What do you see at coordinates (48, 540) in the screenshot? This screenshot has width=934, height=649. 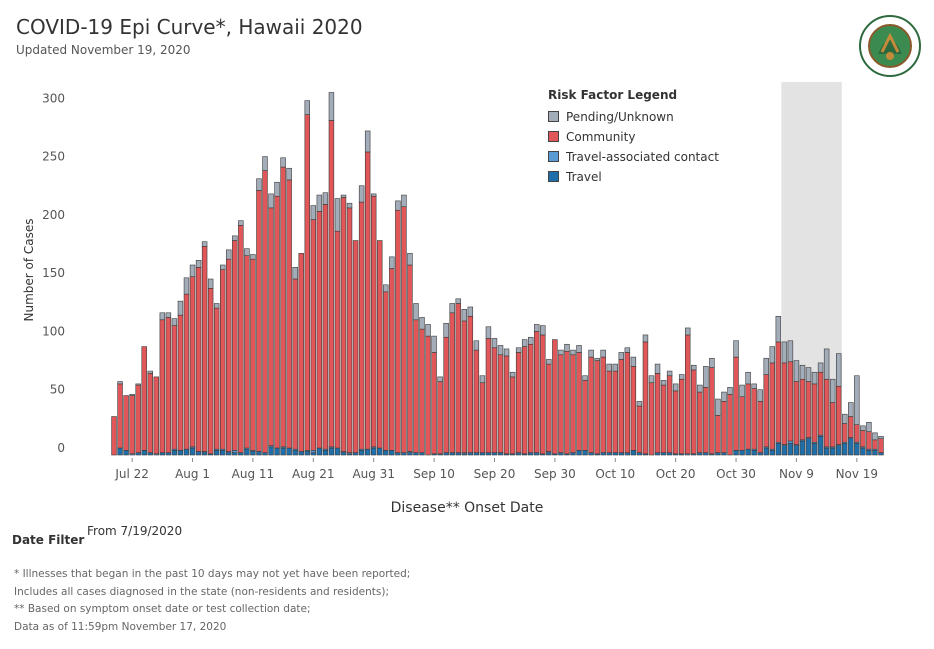 I see `date-filter-label: Date Filter` at bounding box center [48, 540].